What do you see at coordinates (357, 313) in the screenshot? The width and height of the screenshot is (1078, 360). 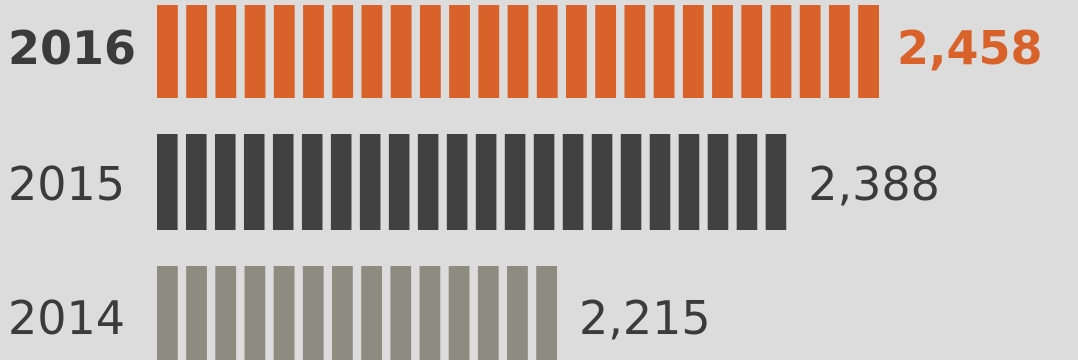 I see `bar-2014` at bounding box center [357, 313].